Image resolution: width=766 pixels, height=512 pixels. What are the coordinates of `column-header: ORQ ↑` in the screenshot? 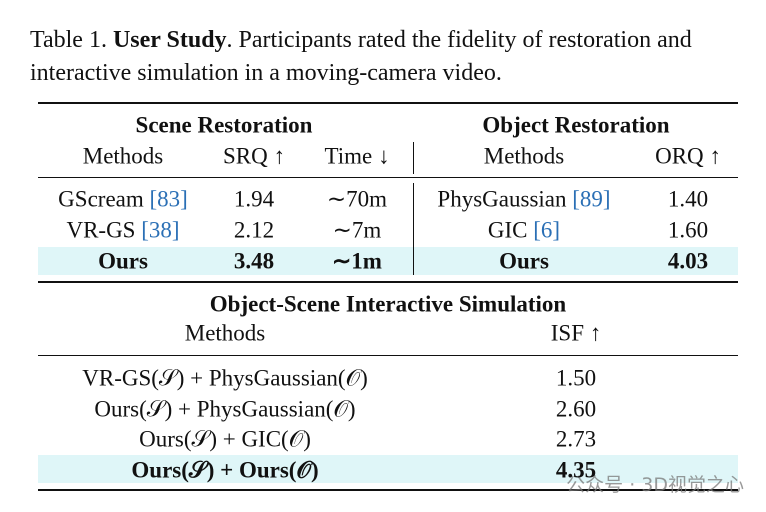 It's located at (688, 156).